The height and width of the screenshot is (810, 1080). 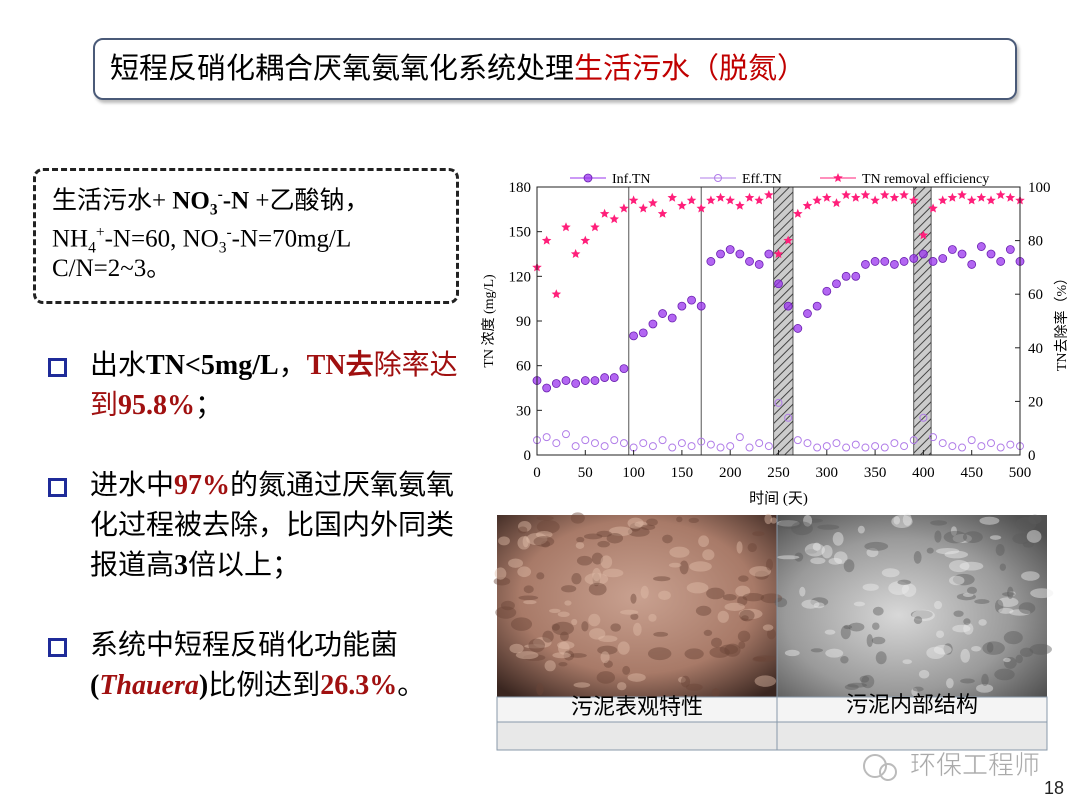 I want to click on y-tick-label: 150, so click(x=520, y=233).